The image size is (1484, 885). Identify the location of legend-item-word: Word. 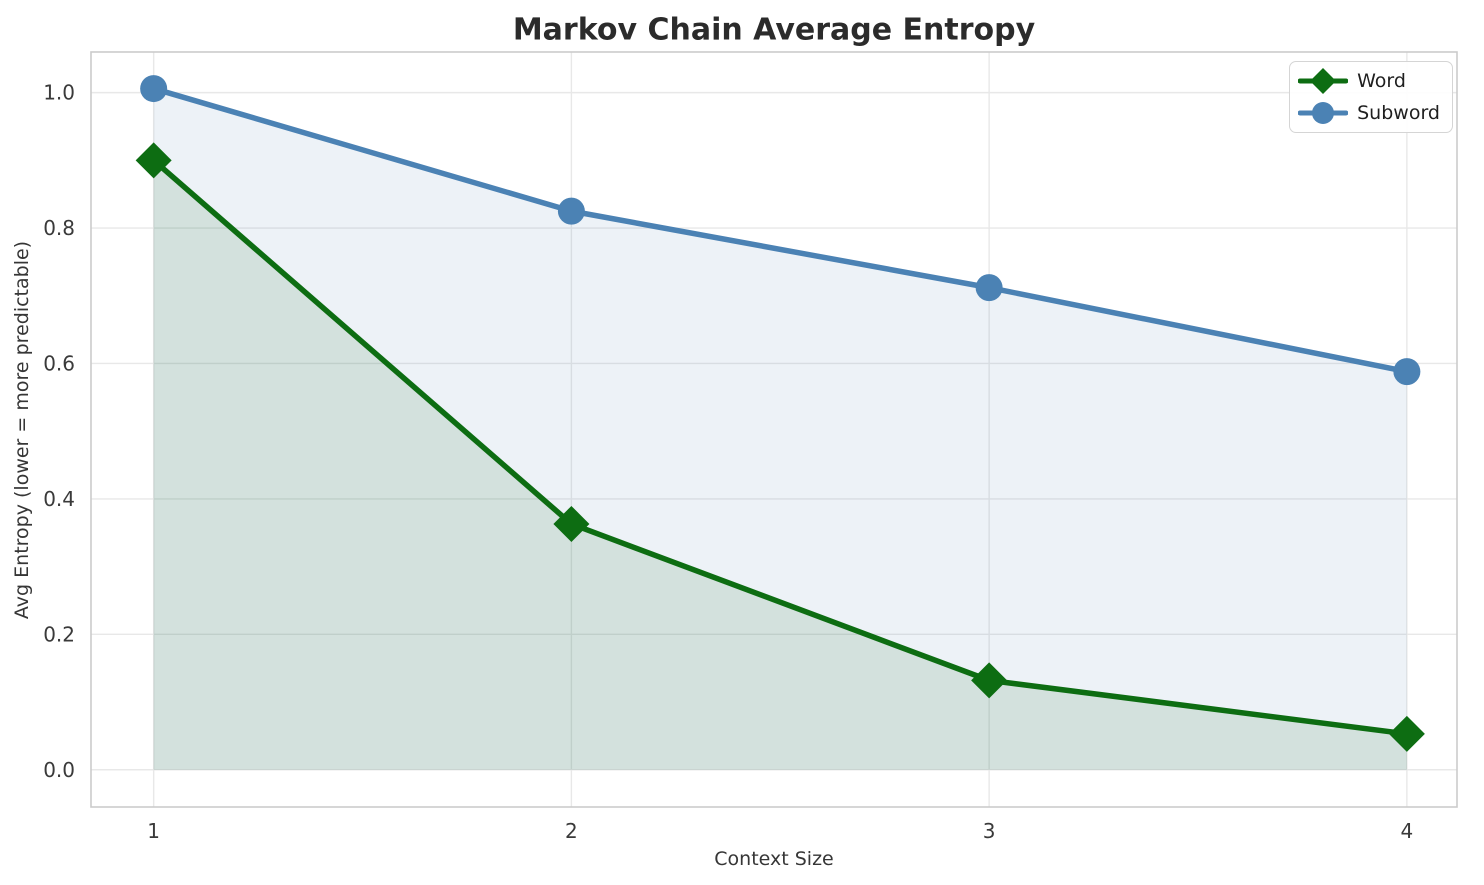
(1369, 81).